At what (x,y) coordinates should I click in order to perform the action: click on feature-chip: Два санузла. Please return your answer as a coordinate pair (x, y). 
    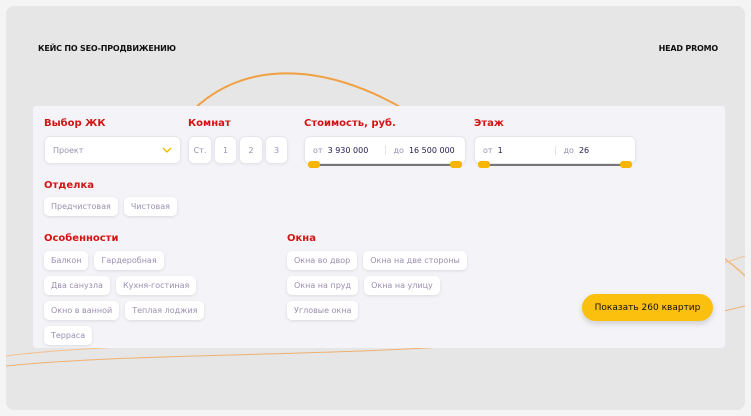
    Looking at the image, I should click on (77, 285).